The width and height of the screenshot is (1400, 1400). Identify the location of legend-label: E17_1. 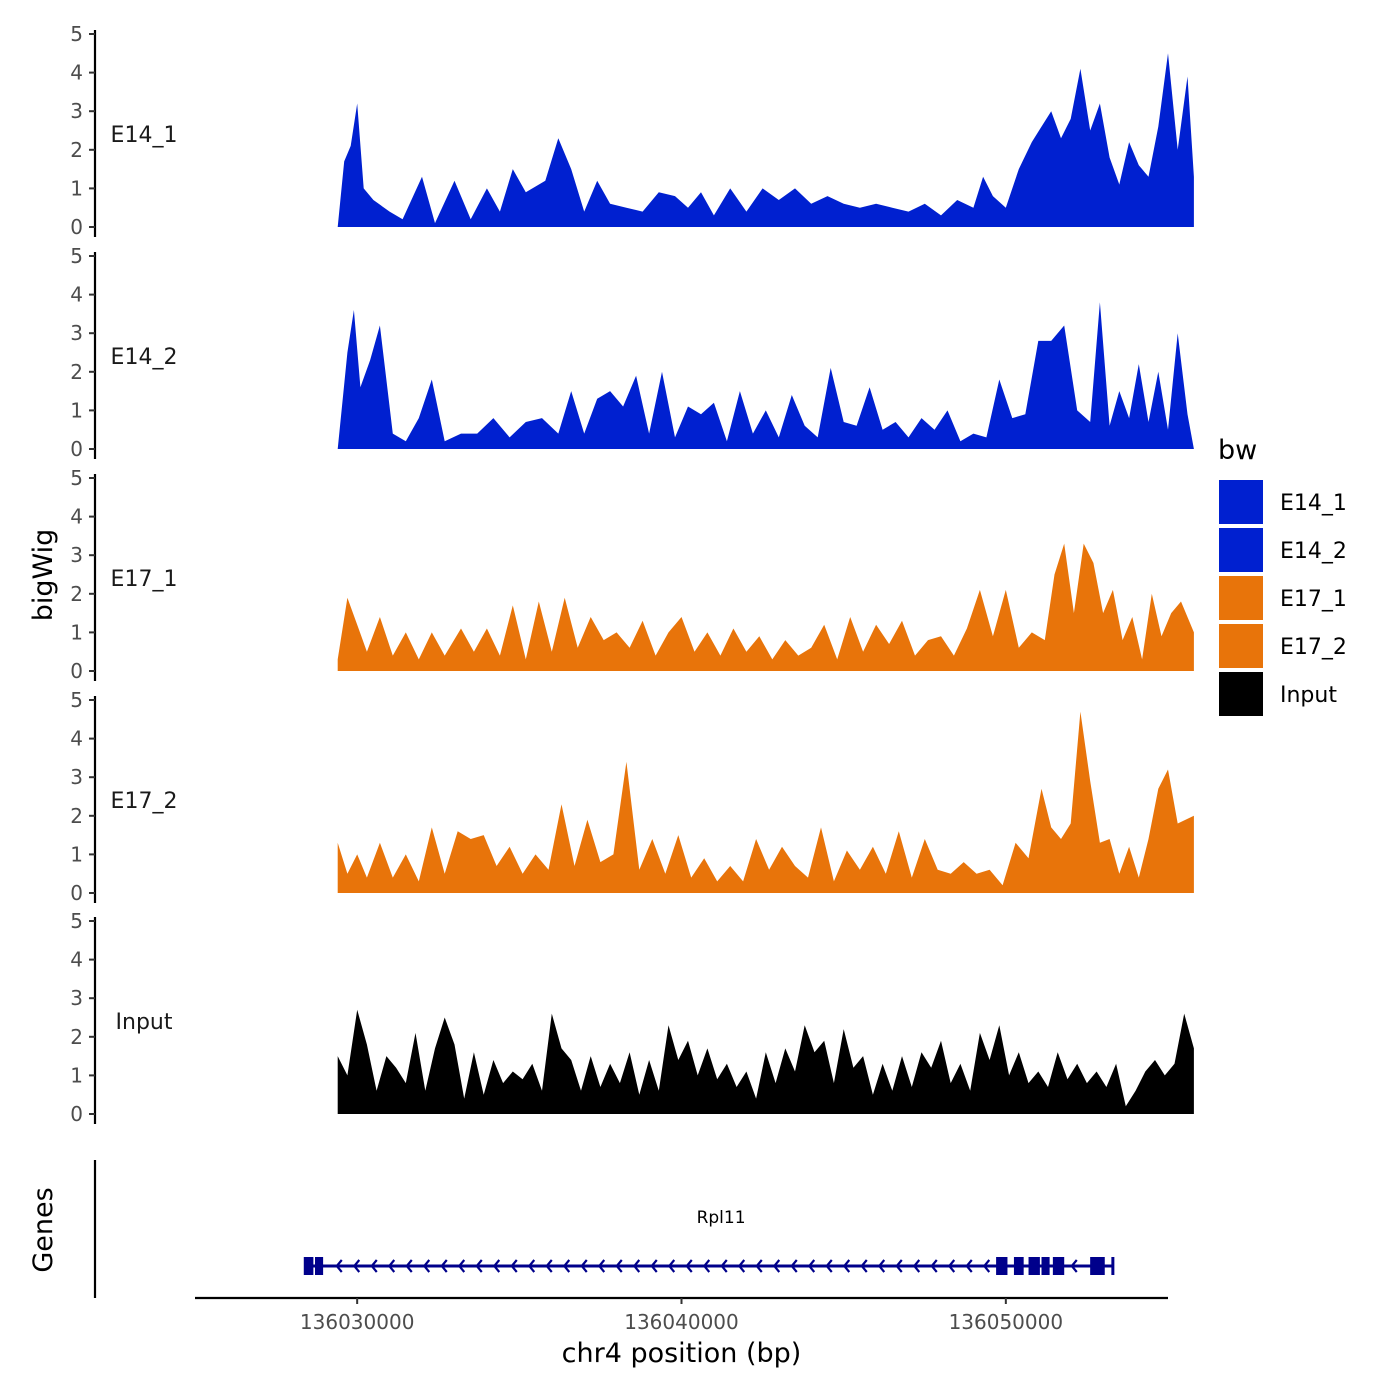
(1313, 599).